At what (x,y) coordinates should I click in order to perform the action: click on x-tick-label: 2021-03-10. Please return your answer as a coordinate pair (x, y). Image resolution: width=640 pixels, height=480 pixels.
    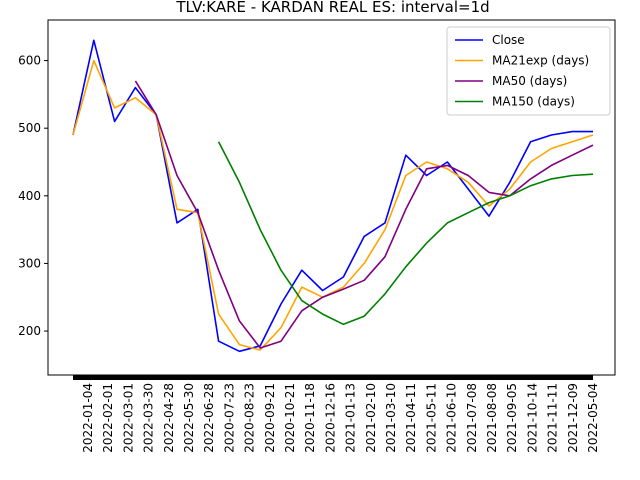
    Looking at the image, I should click on (391, 418).